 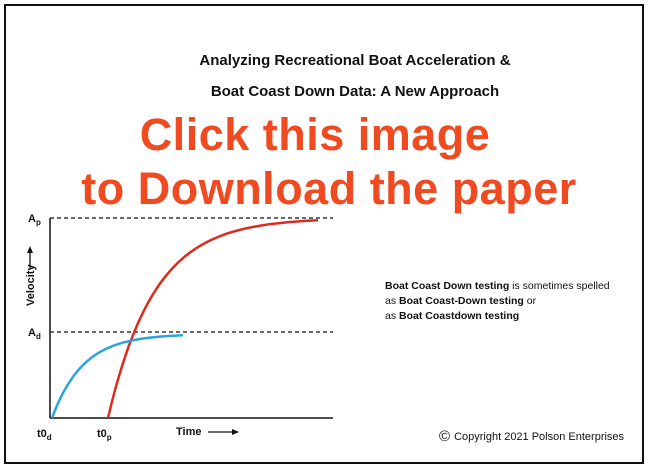 I want to click on download-call-to-action-line-2: to Download the paper, so click(x=329, y=188).